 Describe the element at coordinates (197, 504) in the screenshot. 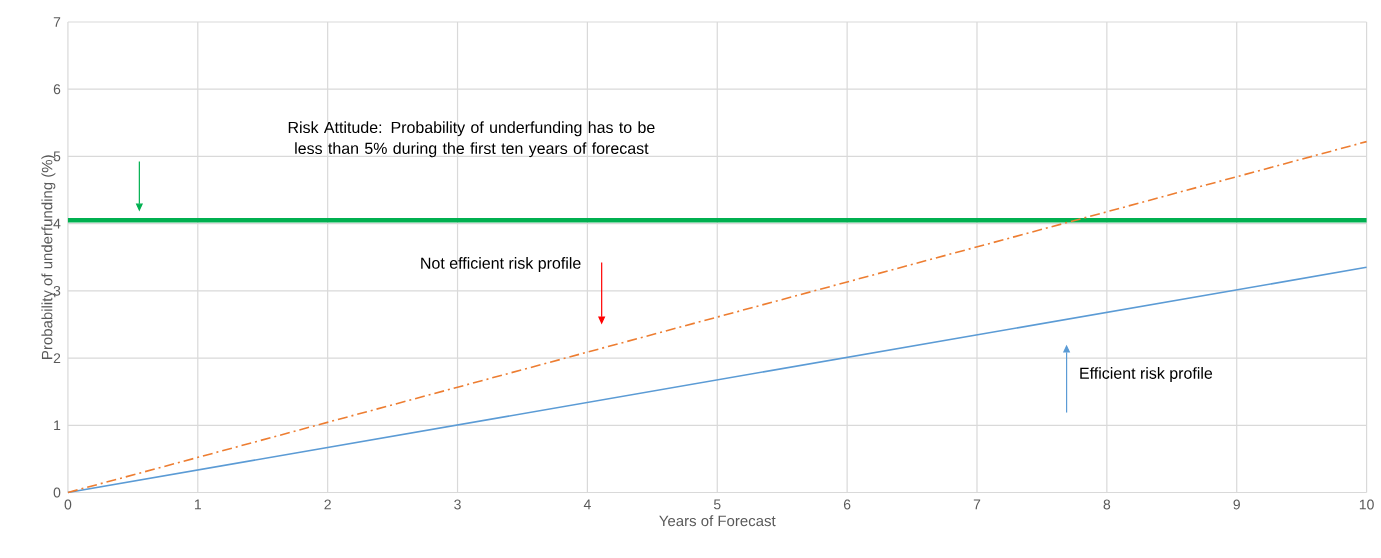

I see `x-tick-label: 1` at that location.